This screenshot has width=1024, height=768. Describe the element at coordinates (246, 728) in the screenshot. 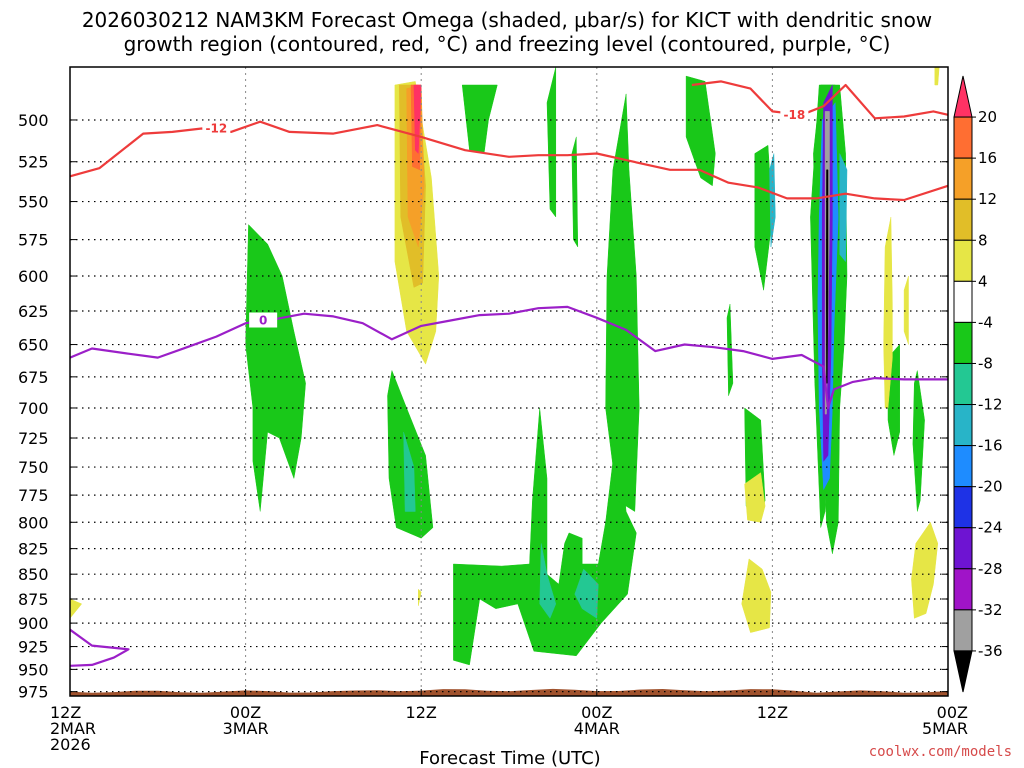

I see `x-tick-label: 3MAR` at that location.